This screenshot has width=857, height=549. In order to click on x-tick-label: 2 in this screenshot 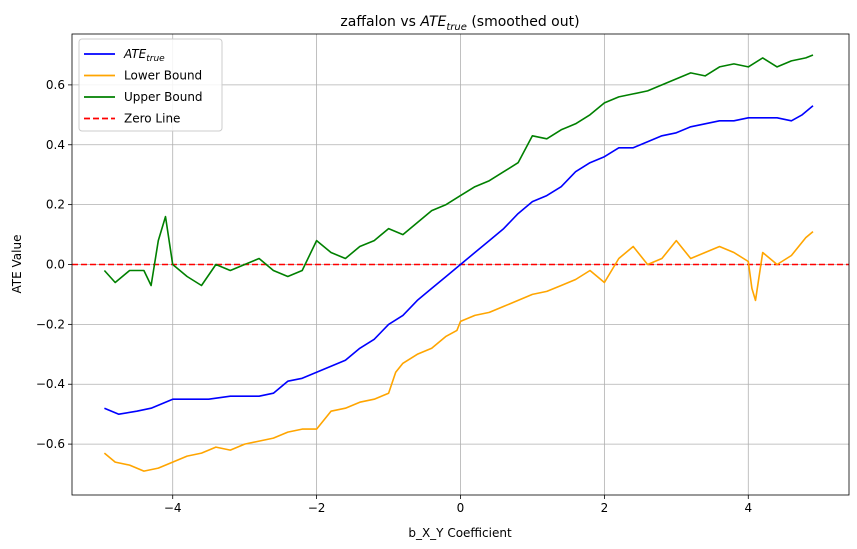, I will do `click(605, 508)`.